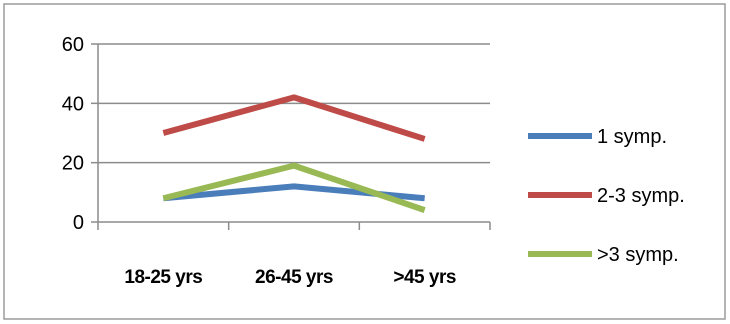 The width and height of the screenshot is (730, 324). I want to click on y-tick-label: 0, so click(78, 223).